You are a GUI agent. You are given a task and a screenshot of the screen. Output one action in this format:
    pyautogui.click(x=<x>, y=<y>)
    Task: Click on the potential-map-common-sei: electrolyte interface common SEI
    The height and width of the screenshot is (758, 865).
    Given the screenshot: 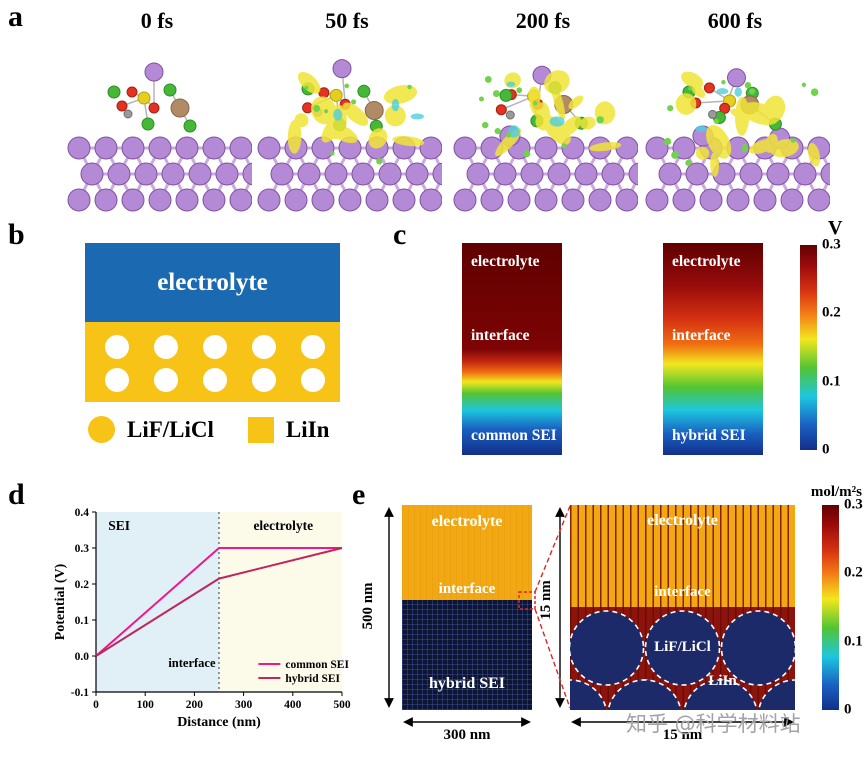 What is the action you would take?
    pyautogui.click(x=512, y=349)
    